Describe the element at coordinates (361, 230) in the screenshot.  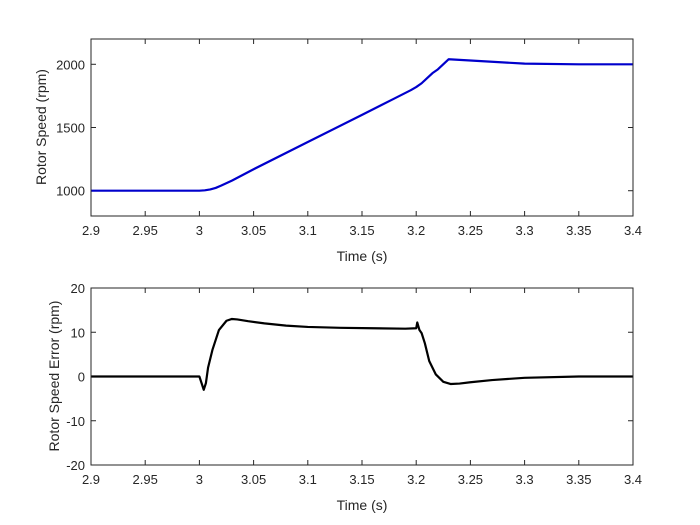
I see `rotor-speed-x-tick-label: 3.15` at that location.